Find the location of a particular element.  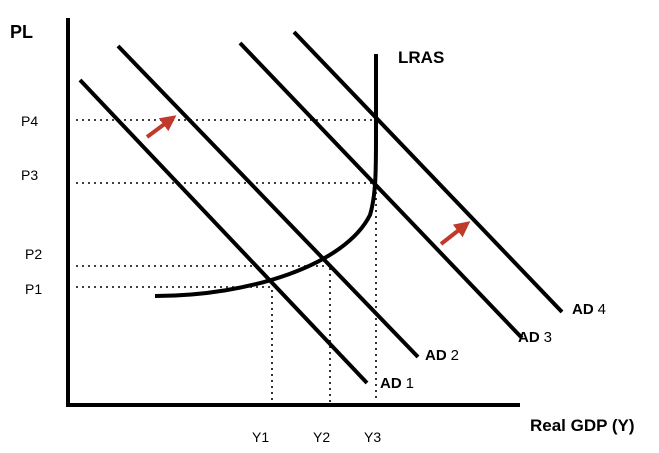

p4-label: P4 is located at coordinates (29, 121).